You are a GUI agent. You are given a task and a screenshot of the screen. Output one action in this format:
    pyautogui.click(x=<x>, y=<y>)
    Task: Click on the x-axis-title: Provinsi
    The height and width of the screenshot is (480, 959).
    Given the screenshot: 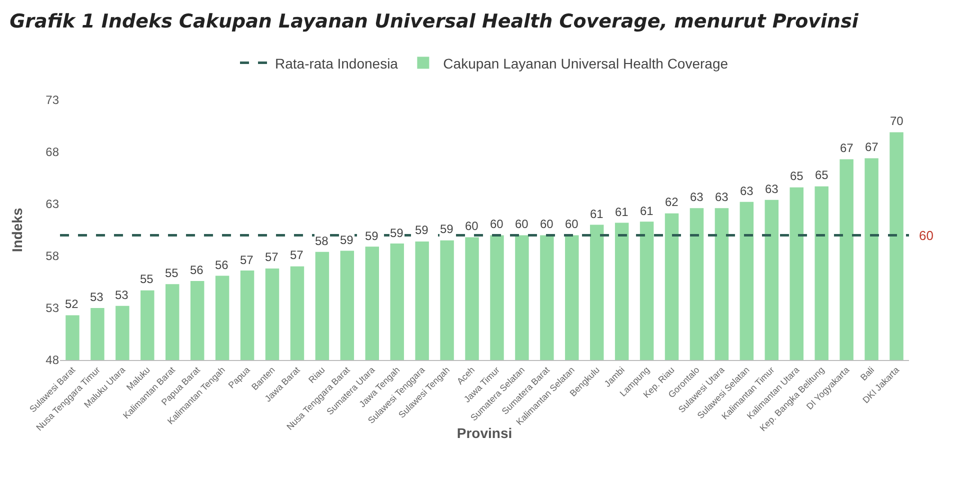 What is the action you would take?
    pyautogui.click(x=484, y=432)
    